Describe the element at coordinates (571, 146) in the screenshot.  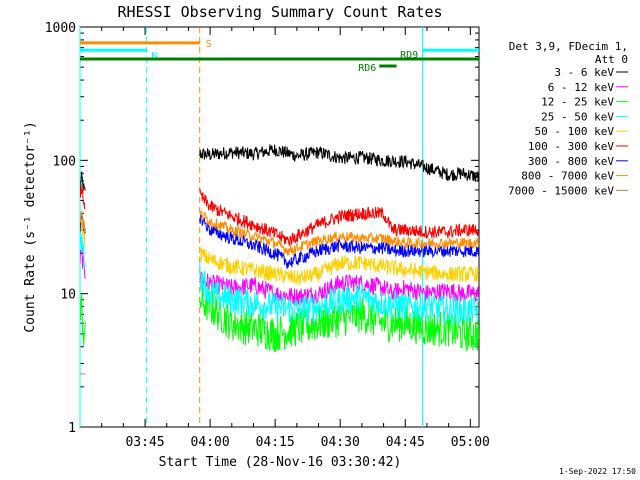
I see `legend-entry-label: 100 - 300 keV` at that location.